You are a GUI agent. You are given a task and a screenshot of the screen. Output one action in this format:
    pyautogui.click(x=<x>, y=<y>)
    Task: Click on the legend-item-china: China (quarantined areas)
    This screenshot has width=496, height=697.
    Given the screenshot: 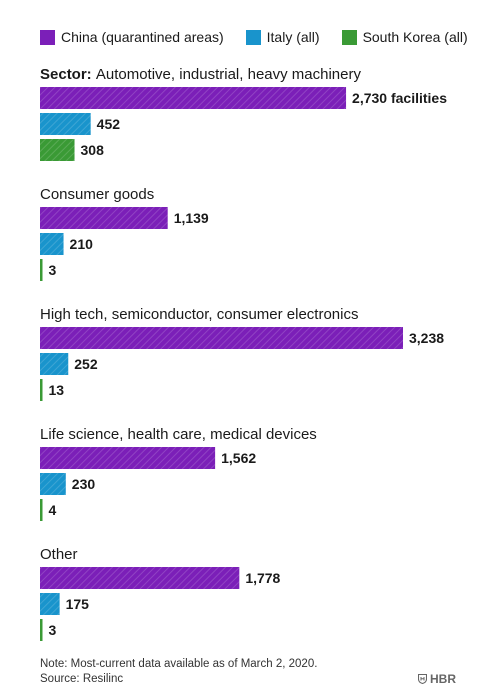 What is the action you would take?
    pyautogui.click(x=132, y=37)
    